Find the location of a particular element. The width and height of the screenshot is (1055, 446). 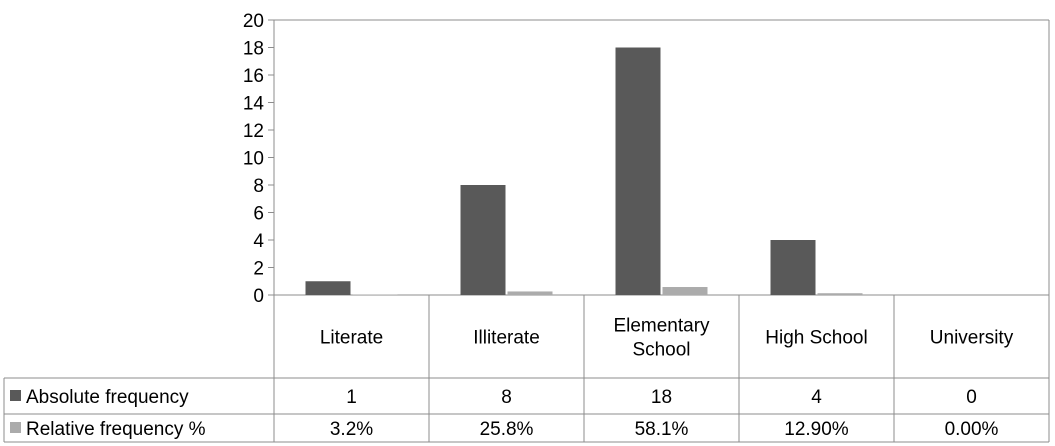

y-tick-label: 8 is located at coordinates (258, 186).